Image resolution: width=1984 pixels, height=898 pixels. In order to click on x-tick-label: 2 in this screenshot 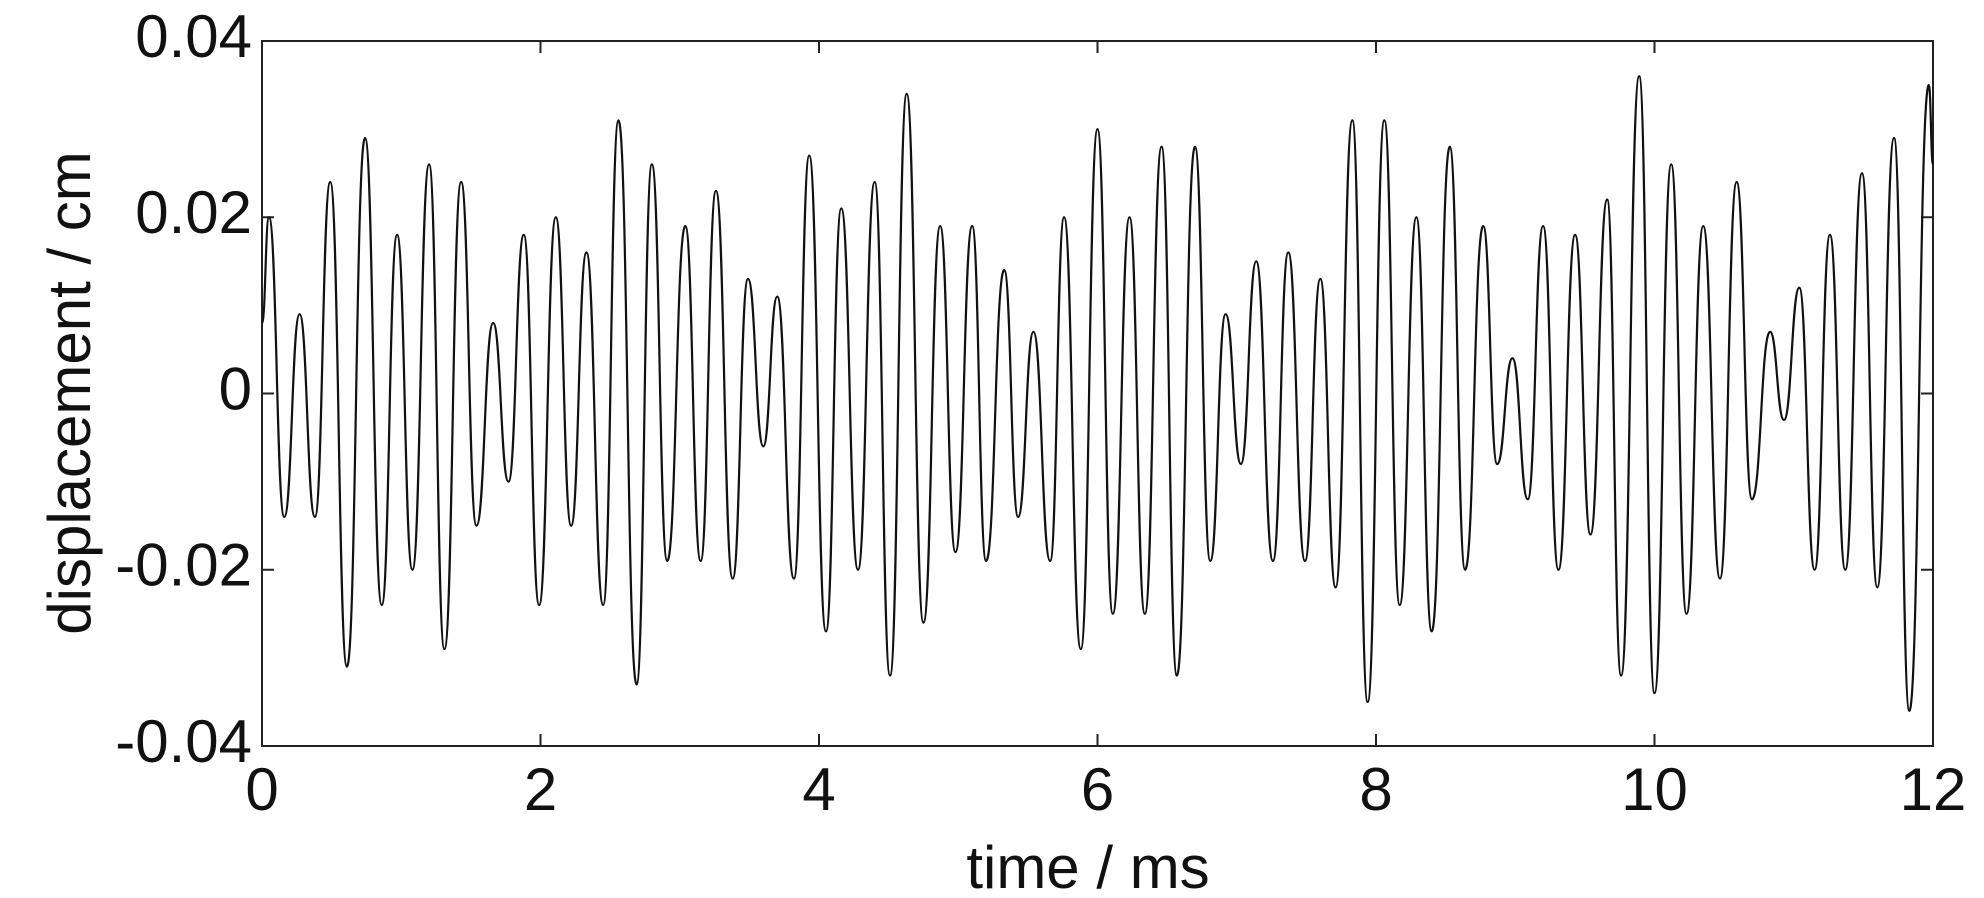, I will do `click(540, 789)`.